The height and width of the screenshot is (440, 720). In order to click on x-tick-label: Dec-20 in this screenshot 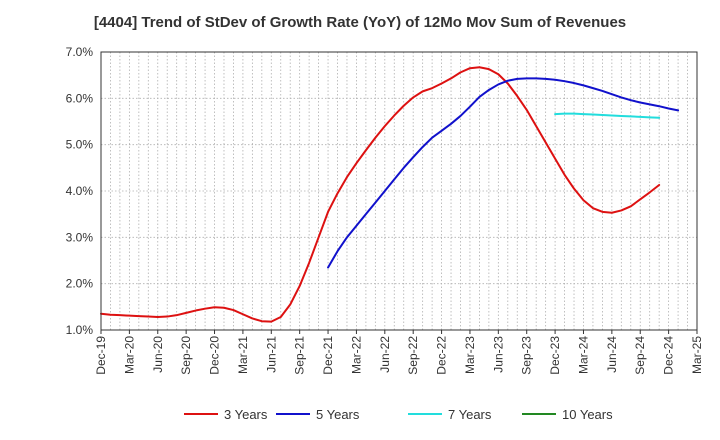, I will do `click(215, 355)`.